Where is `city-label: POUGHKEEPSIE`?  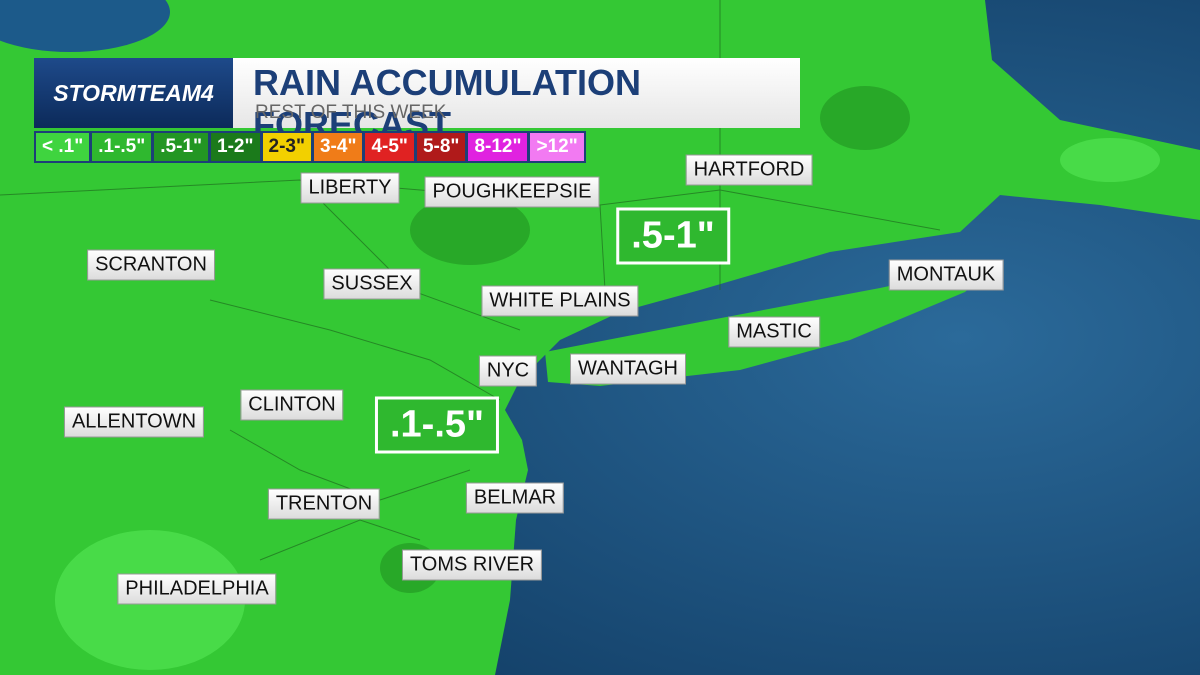
city-label: POUGHKEEPSIE is located at coordinates (512, 192).